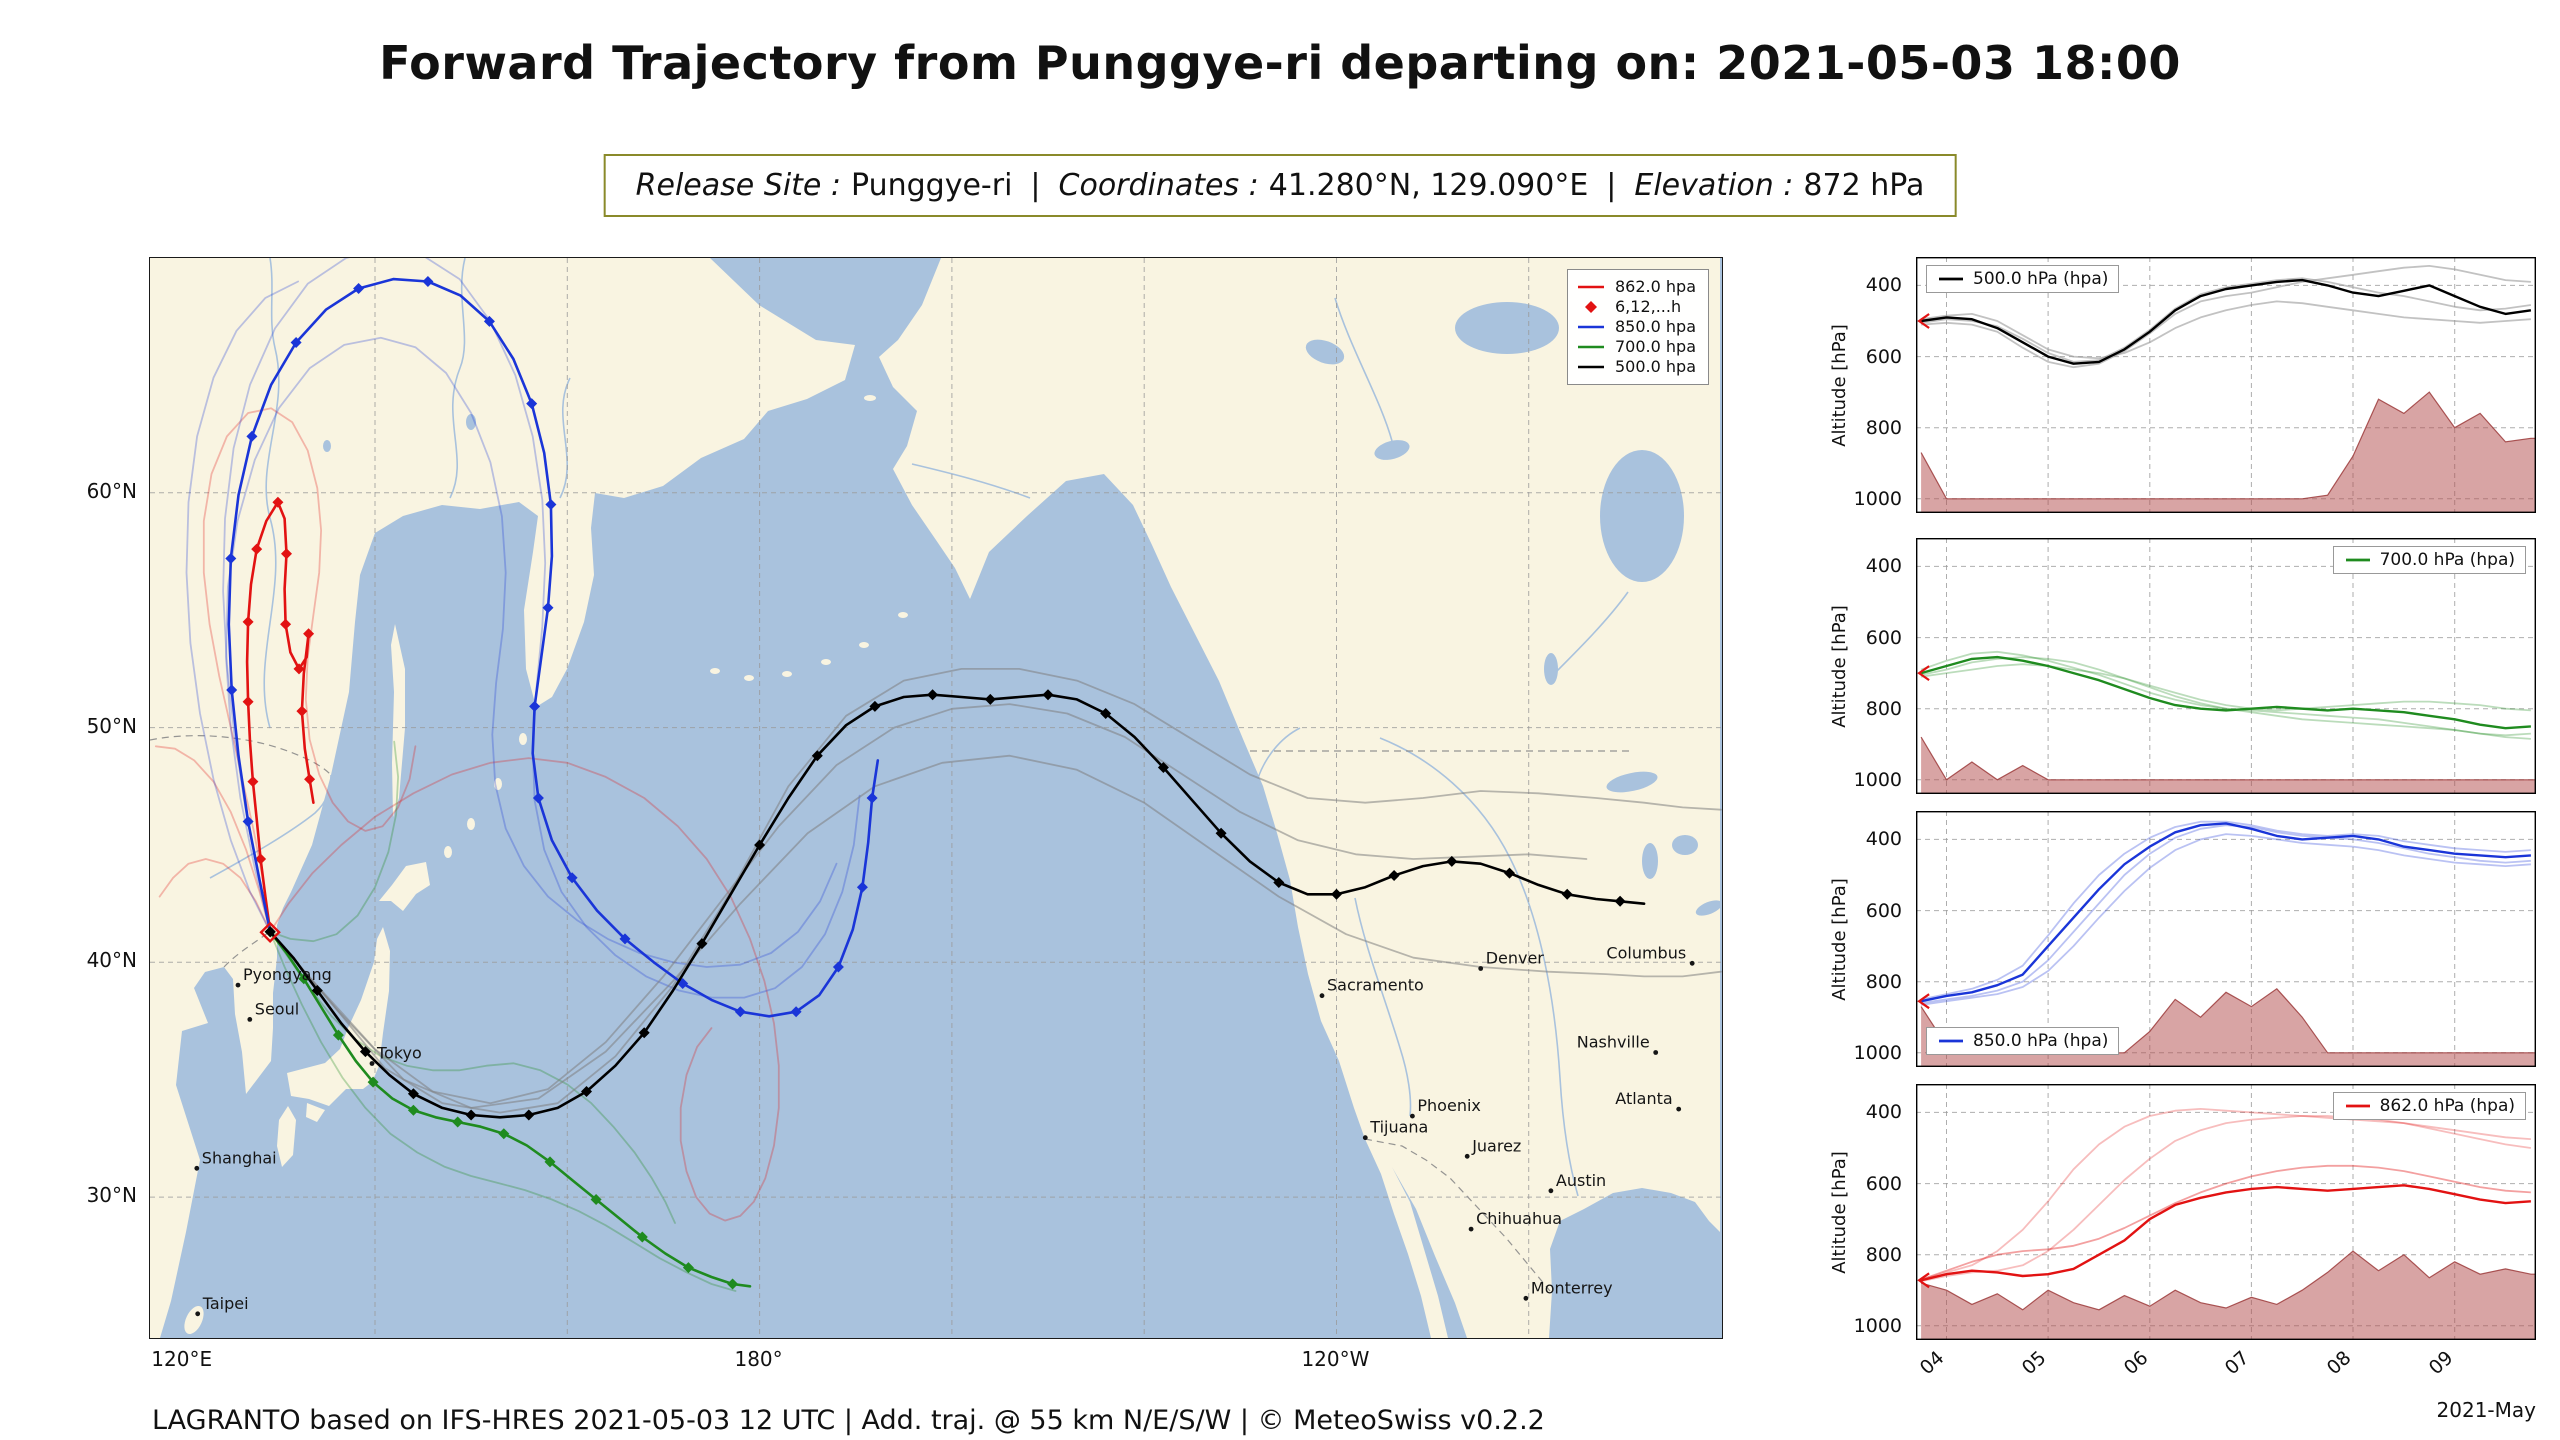 The width and height of the screenshot is (2560, 1440). I want to click on map-legend-label: 700.0 hpa, so click(1655, 346).